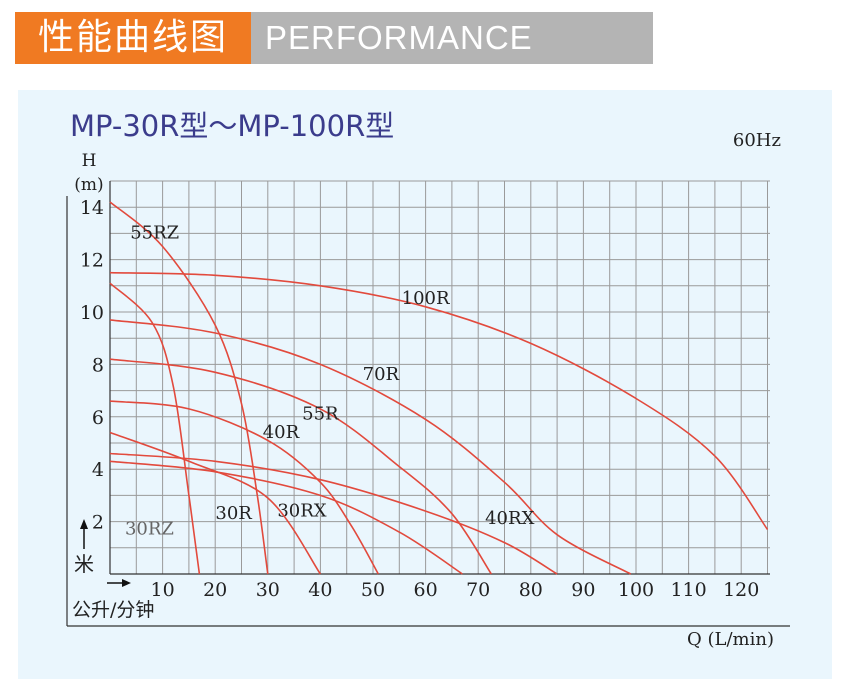 The width and height of the screenshot is (850, 689). What do you see at coordinates (92, 313) in the screenshot?
I see `y-tick-label: 10` at bounding box center [92, 313].